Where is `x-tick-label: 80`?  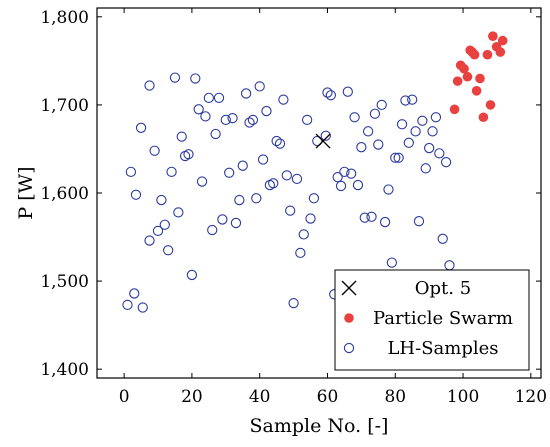 x-tick-label: 80 is located at coordinates (395, 397).